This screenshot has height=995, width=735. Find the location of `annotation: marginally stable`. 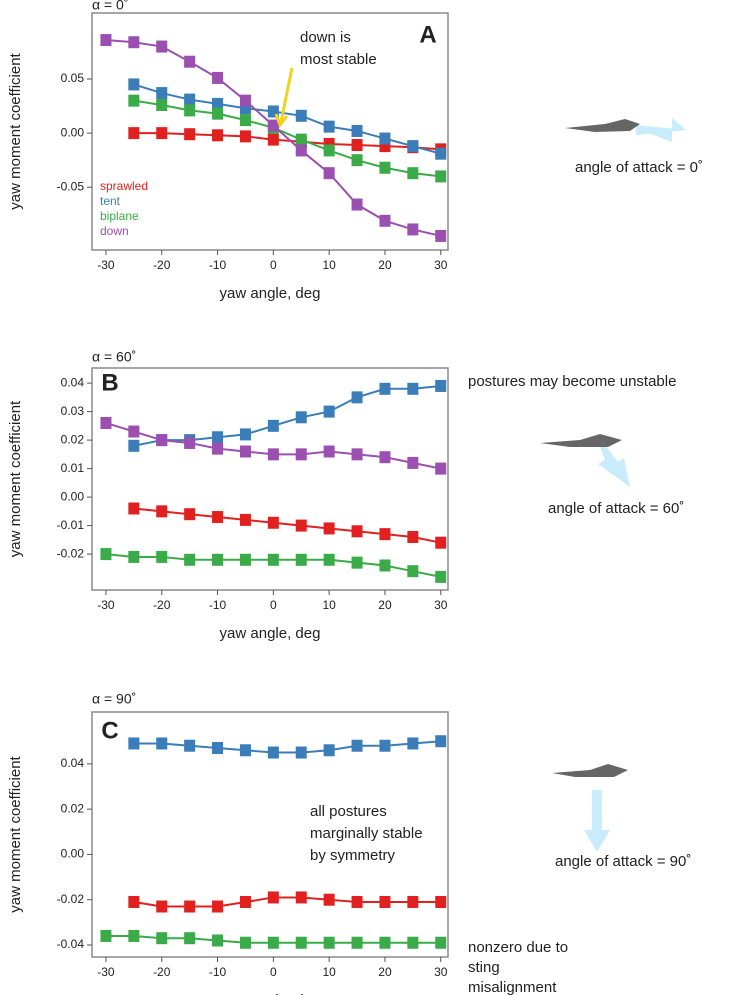

annotation: marginally stable is located at coordinates (366, 833).